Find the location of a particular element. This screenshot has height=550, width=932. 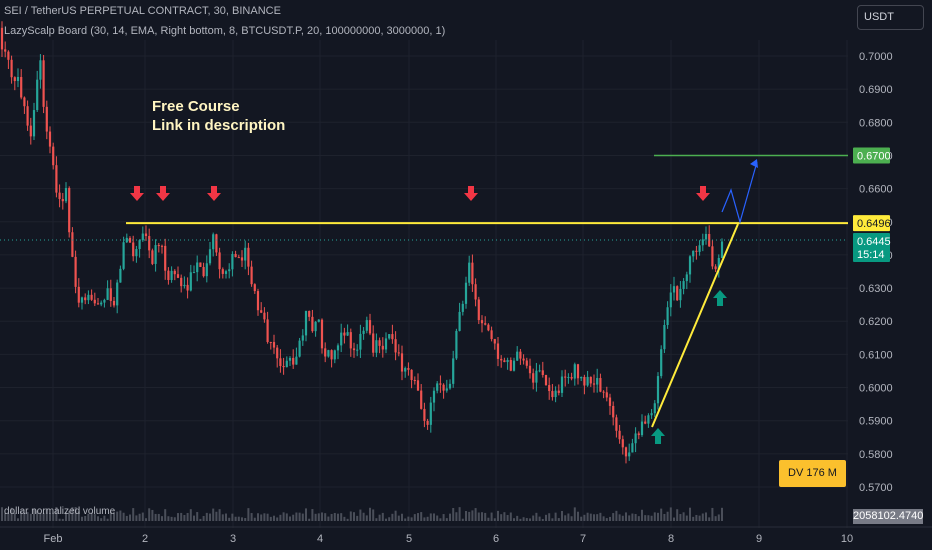

time-tick-label: 4 is located at coordinates (320, 539).